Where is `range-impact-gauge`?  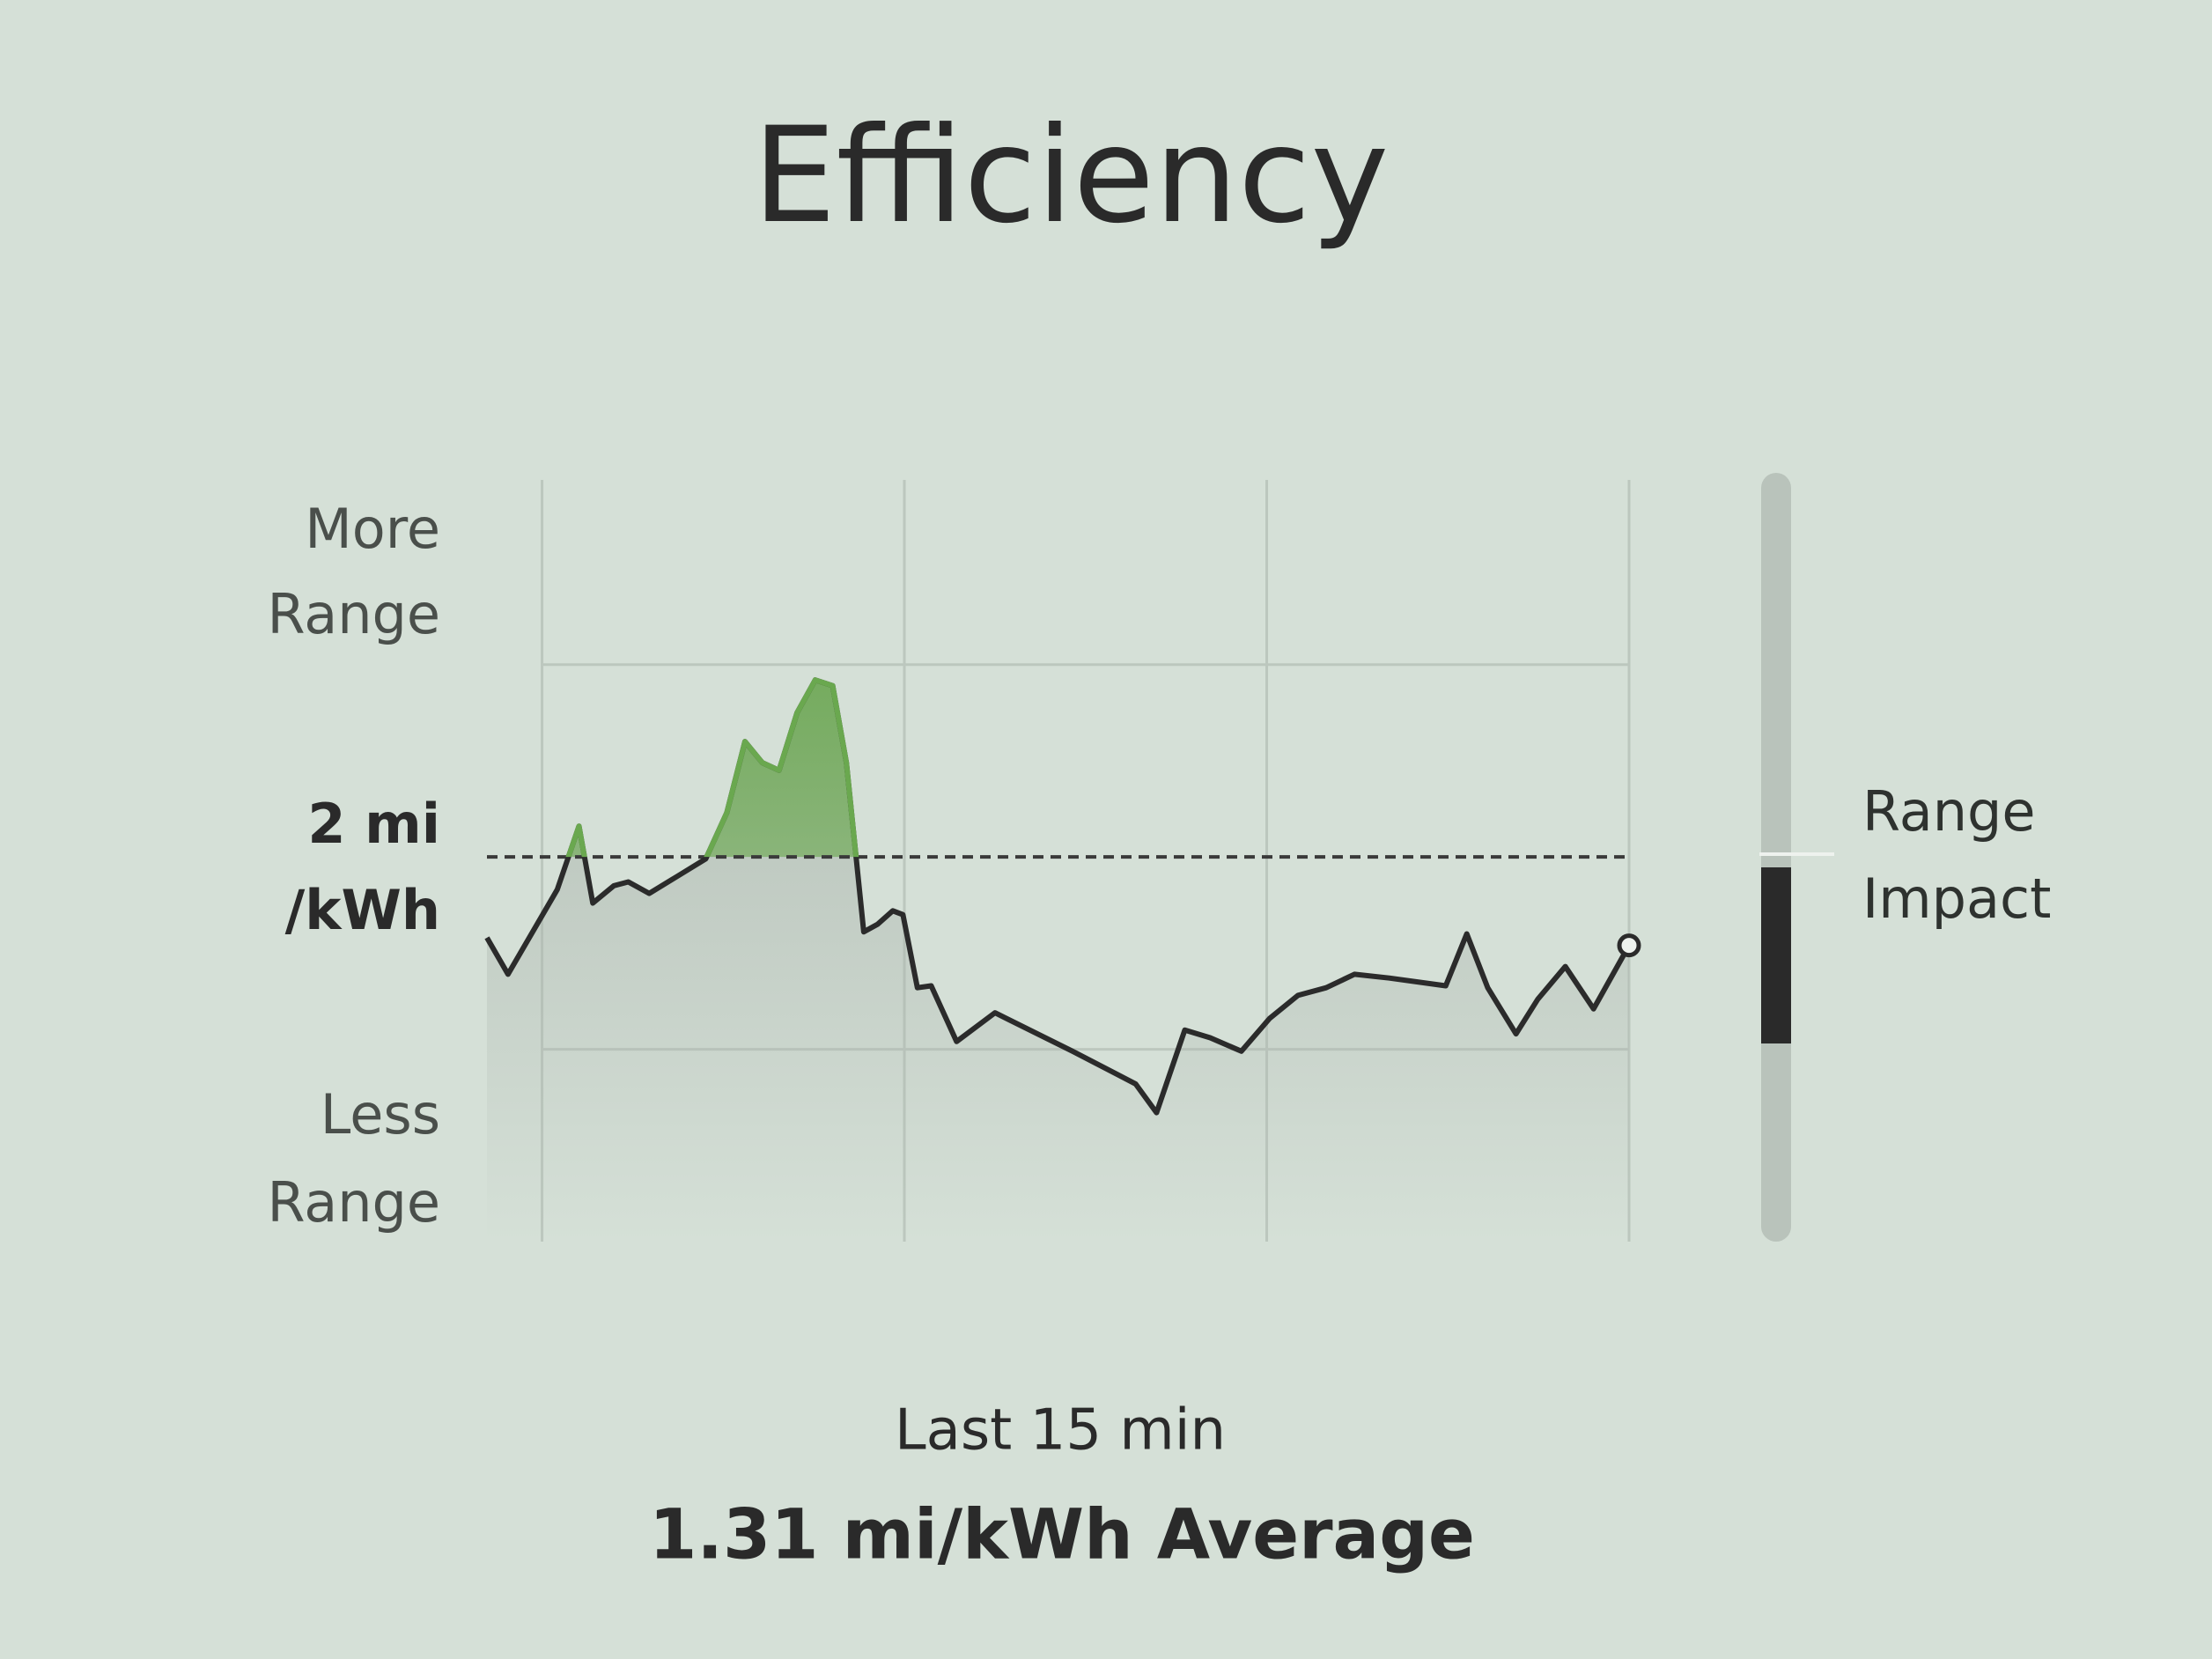 range-impact-gauge is located at coordinates (1776, 857).